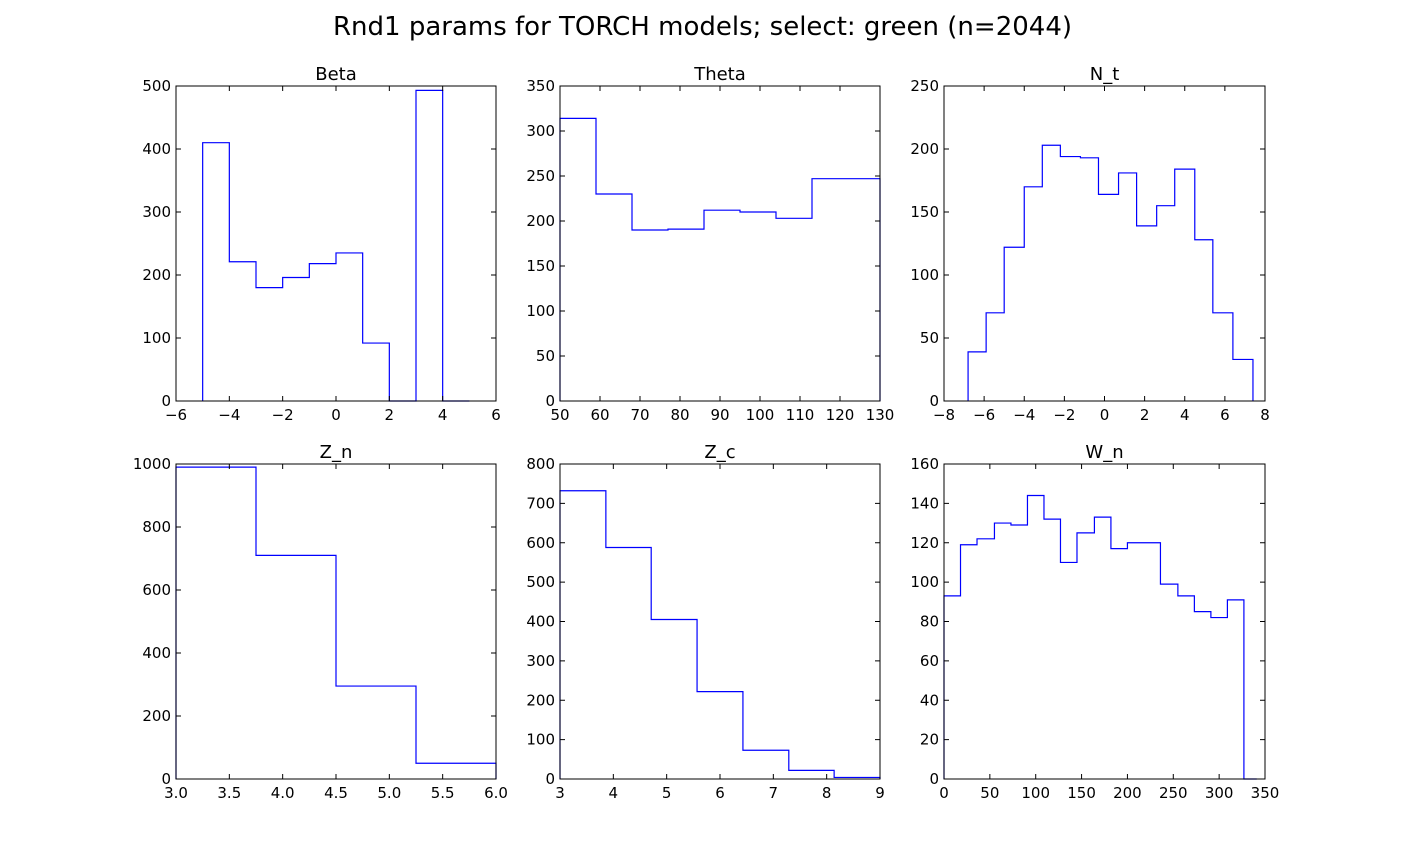 The width and height of the screenshot is (1405, 866). I want to click on subplot-title: N_t, so click(1105, 74).